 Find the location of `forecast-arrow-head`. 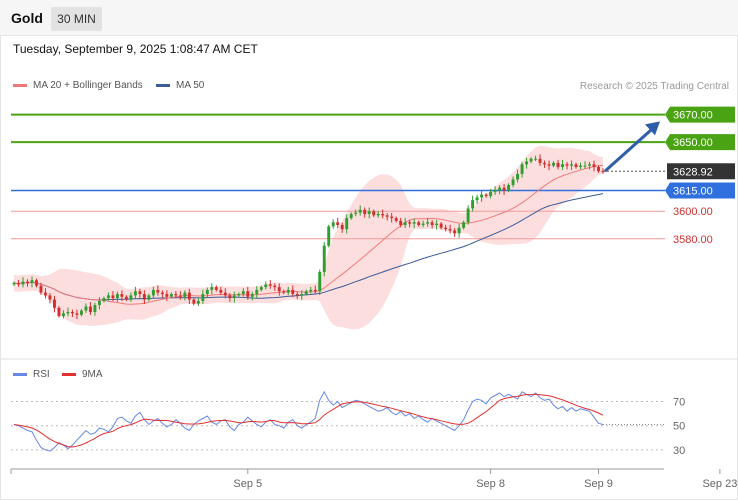

forecast-arrow-head is located at coordinates (652, 128).